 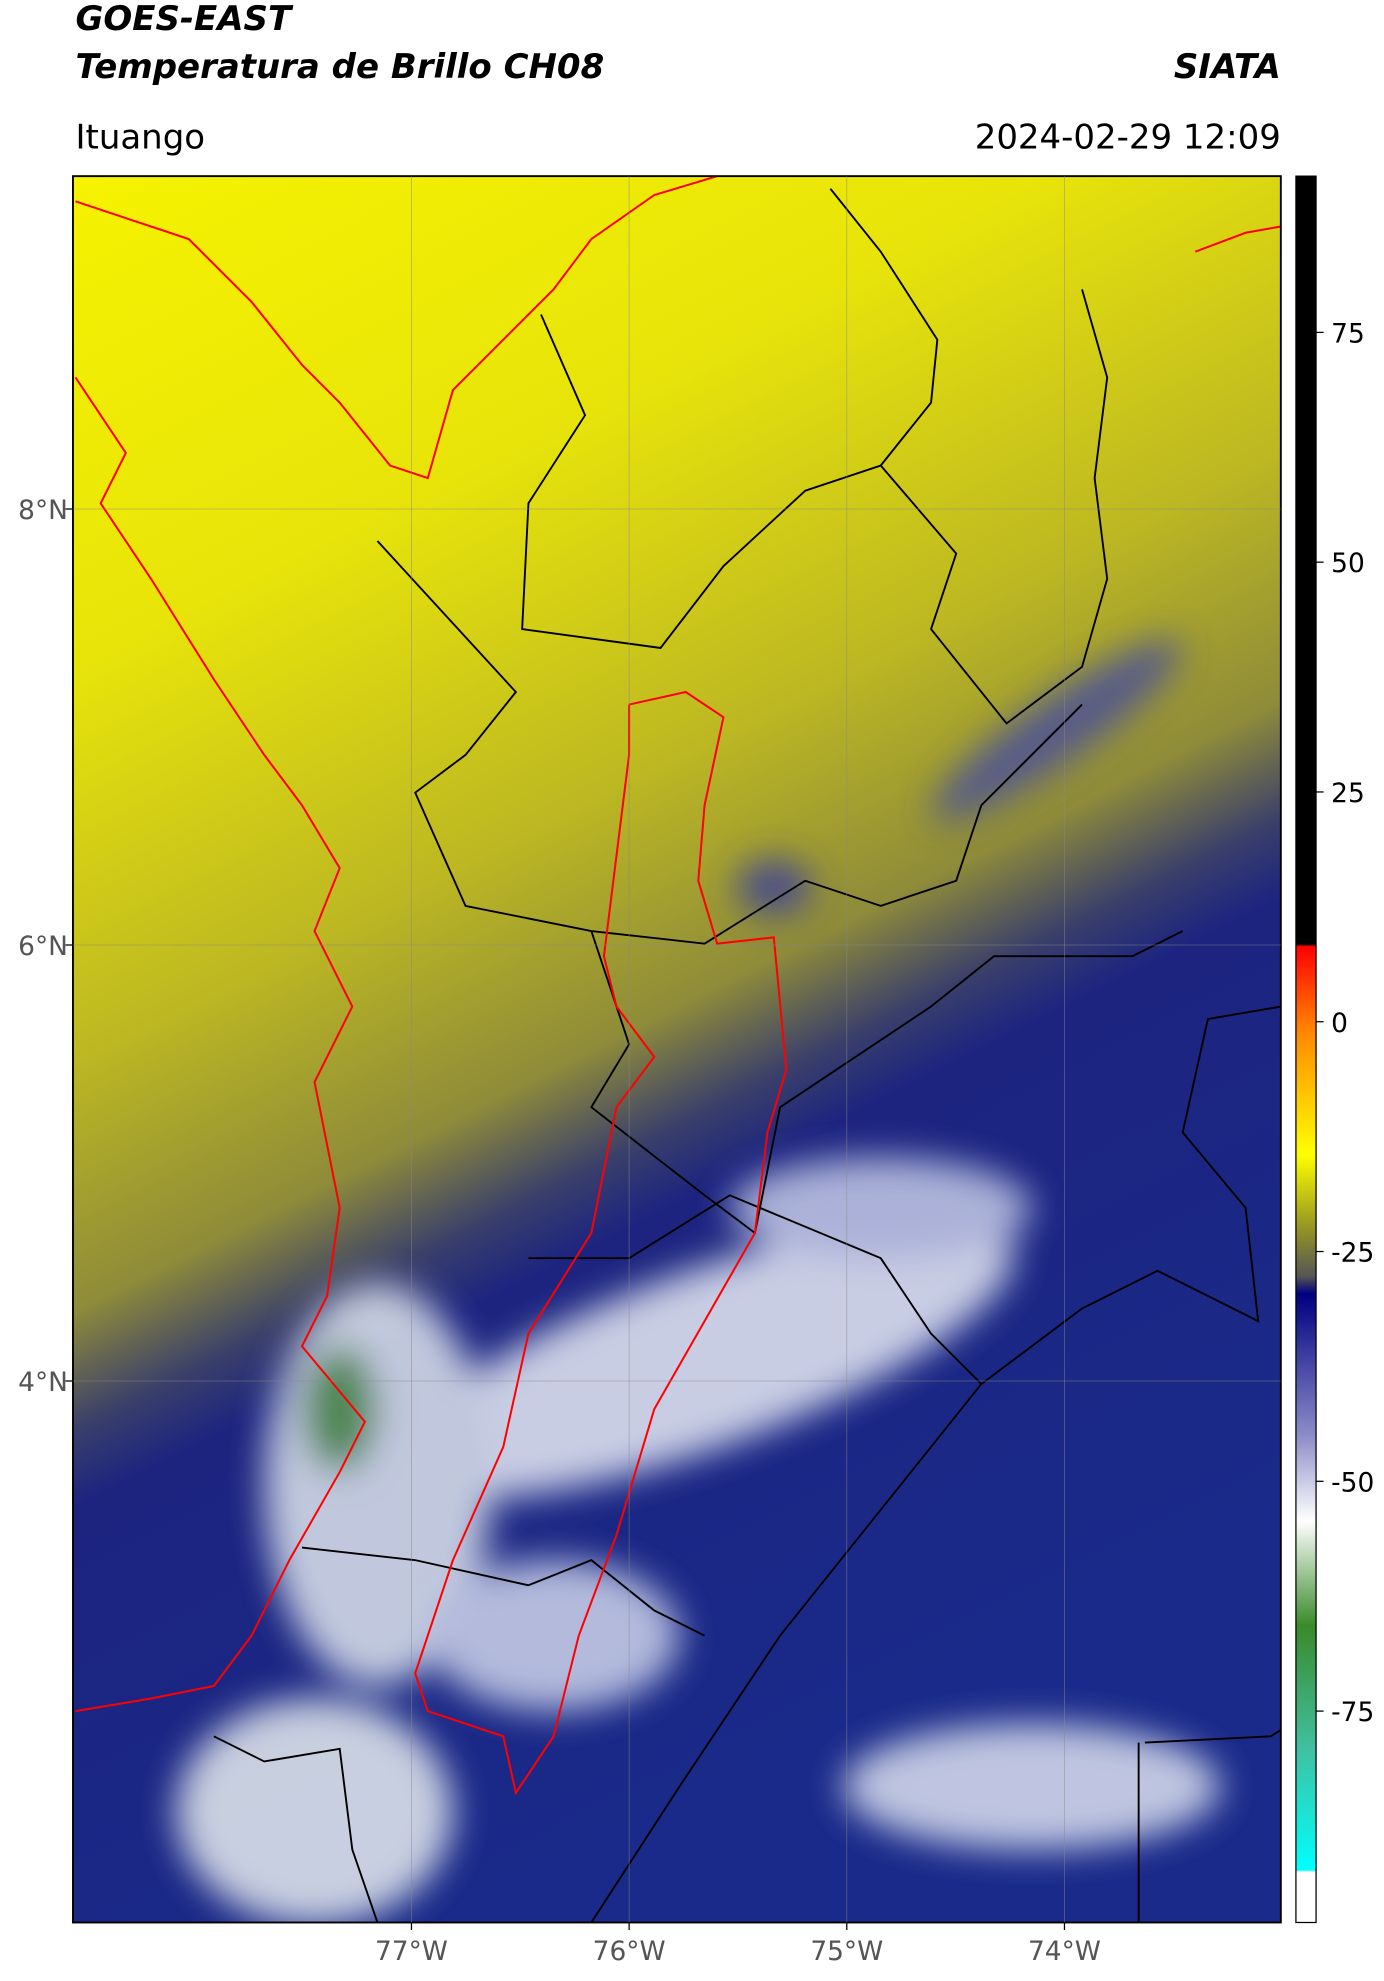 I want to click on y-tick-label: 6°N, so click(x=43, y=946).